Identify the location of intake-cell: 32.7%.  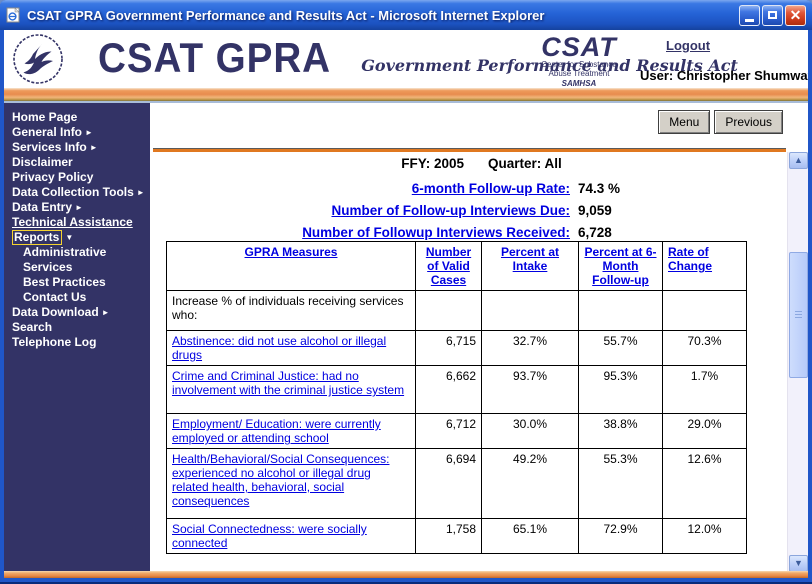
(530, 348).